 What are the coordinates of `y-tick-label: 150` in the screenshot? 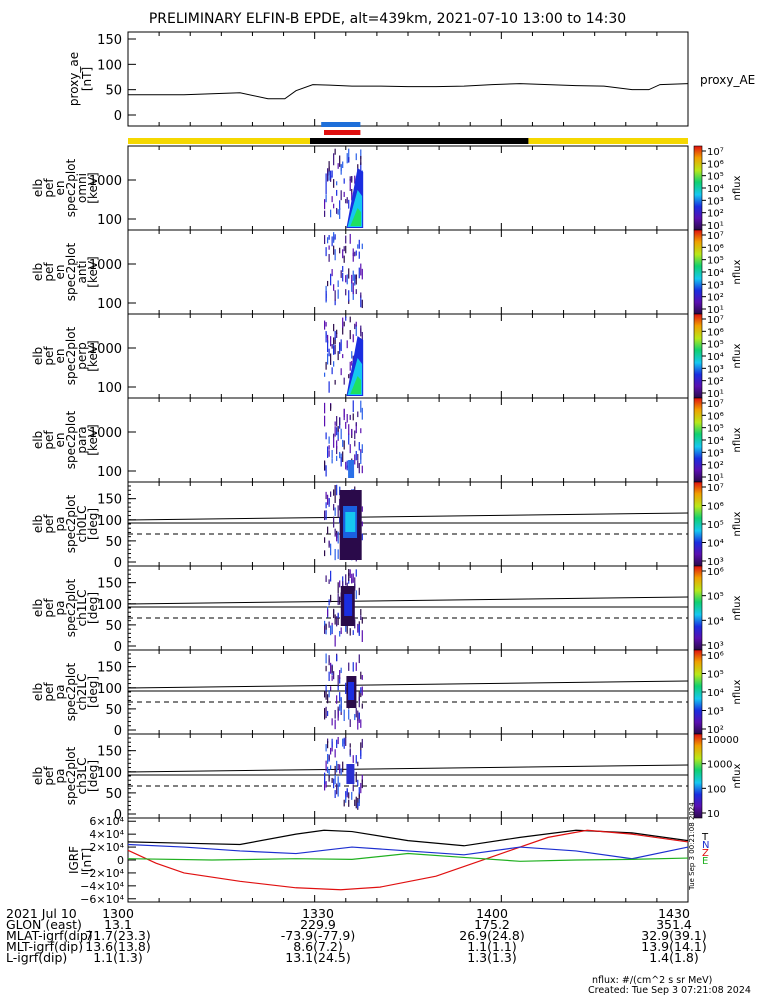 It's located at (109, 500).